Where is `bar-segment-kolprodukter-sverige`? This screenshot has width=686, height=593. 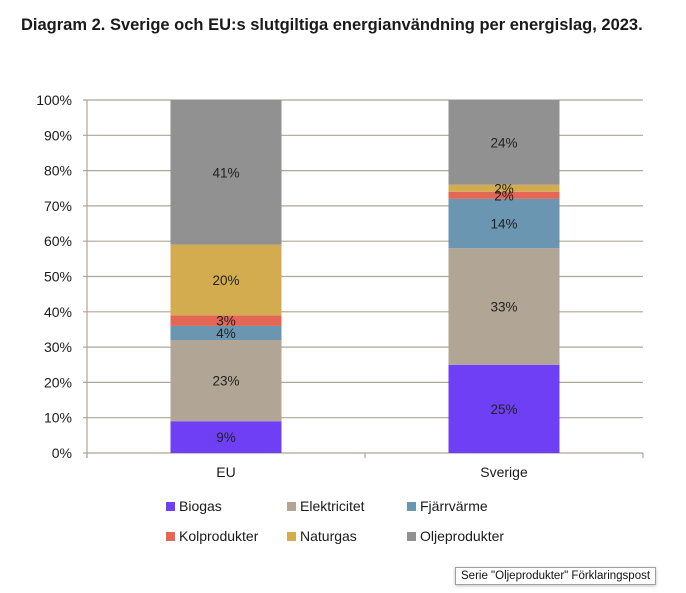
bar-segment-kolprodukter-sverige is located at coordinates (504, 195).